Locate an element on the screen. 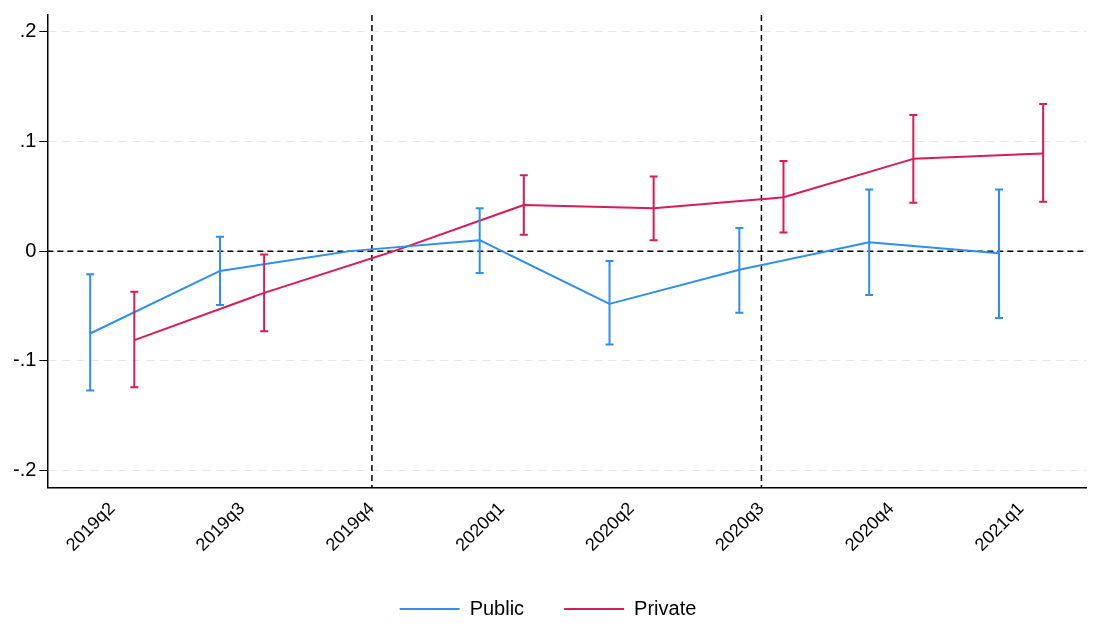  y-tick-label: .2 is located at coordinates (28, 29).